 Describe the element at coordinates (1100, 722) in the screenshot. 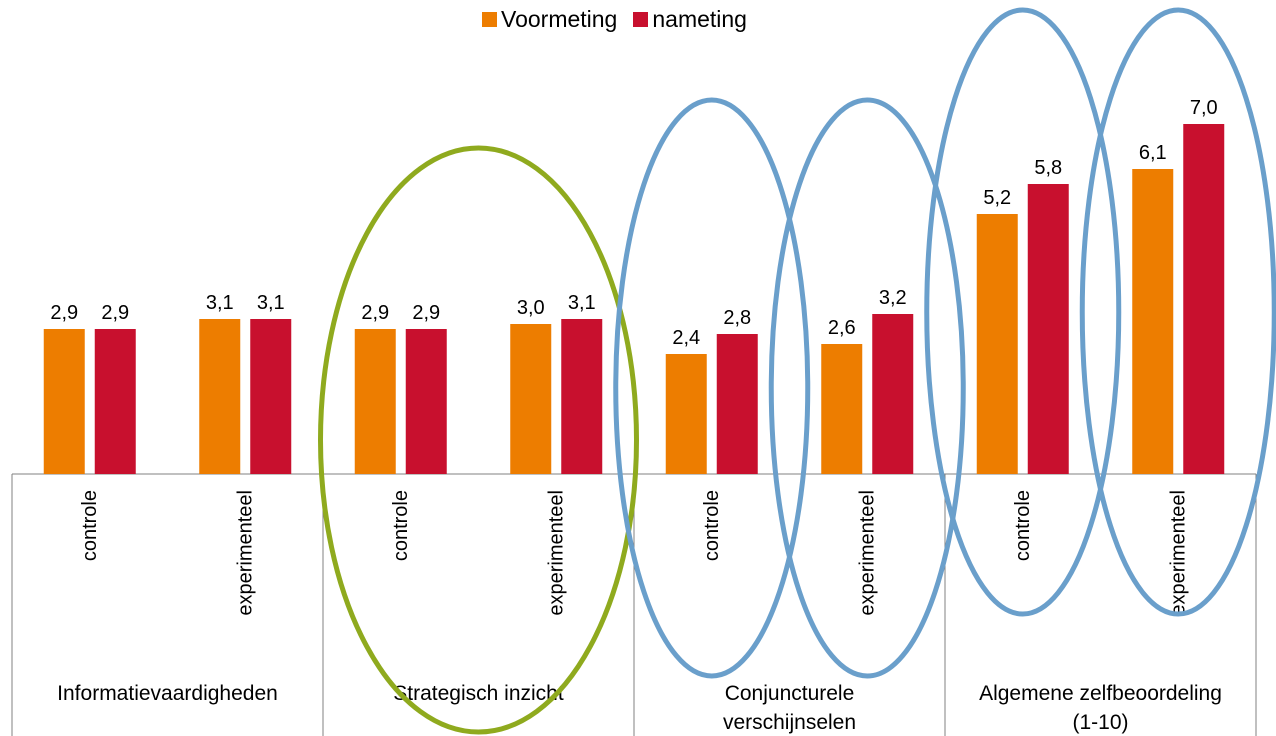

I see `group-label: (1-10)` at that location.